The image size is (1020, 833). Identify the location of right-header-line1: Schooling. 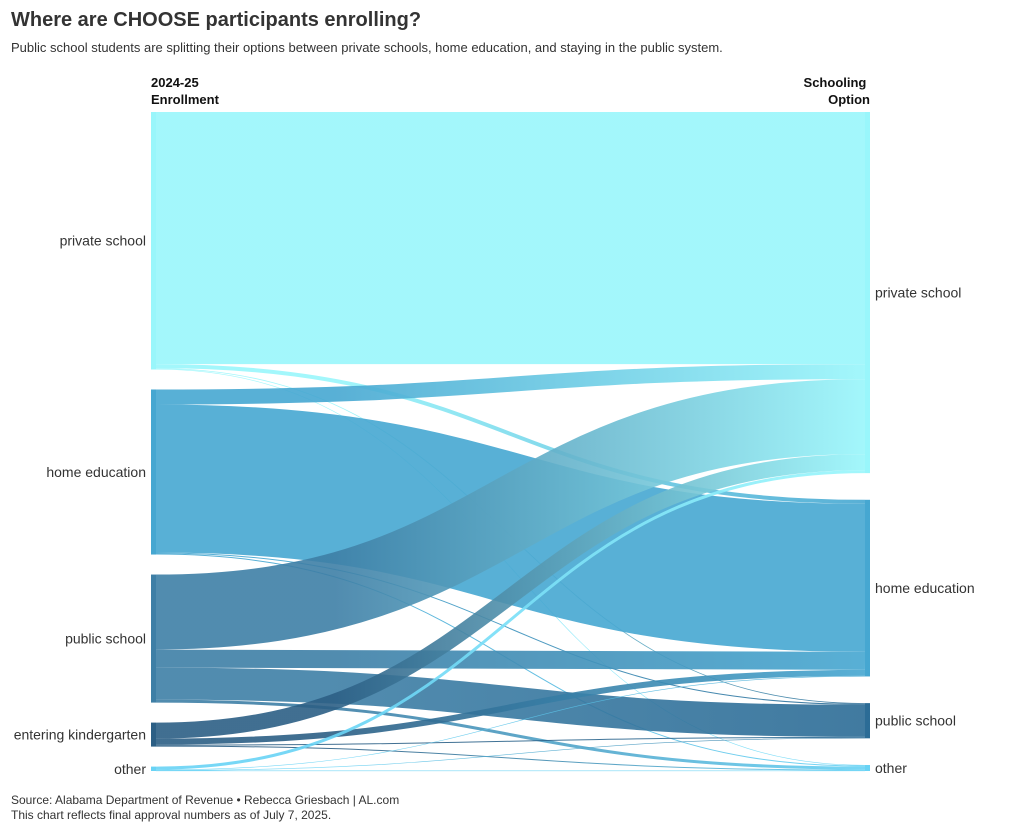
(835, 82).